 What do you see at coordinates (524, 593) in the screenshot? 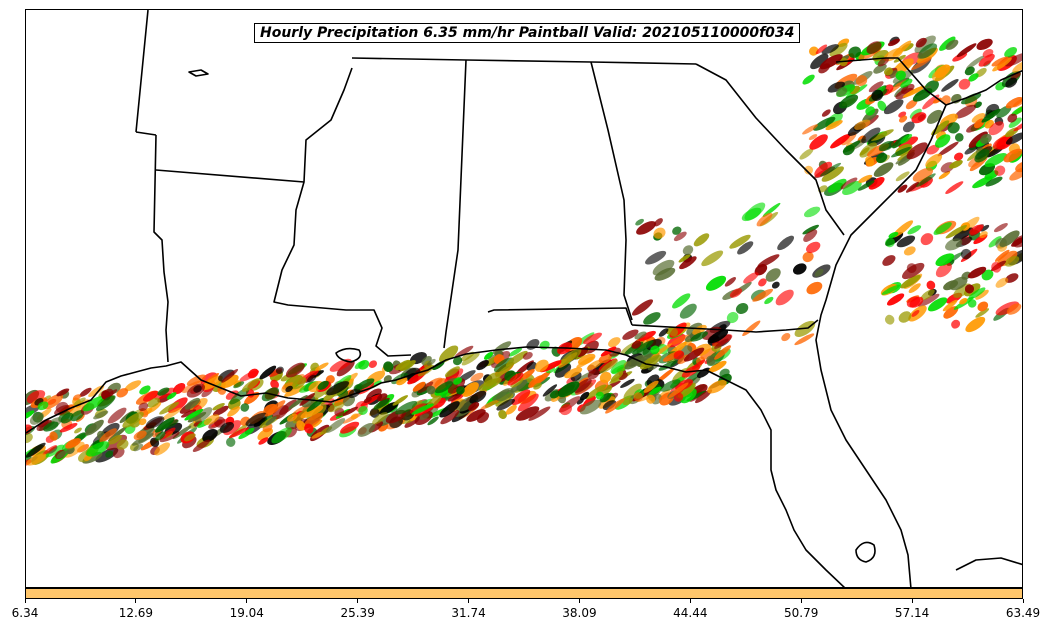
I see `colorbar` at bounding box center [524, 593].